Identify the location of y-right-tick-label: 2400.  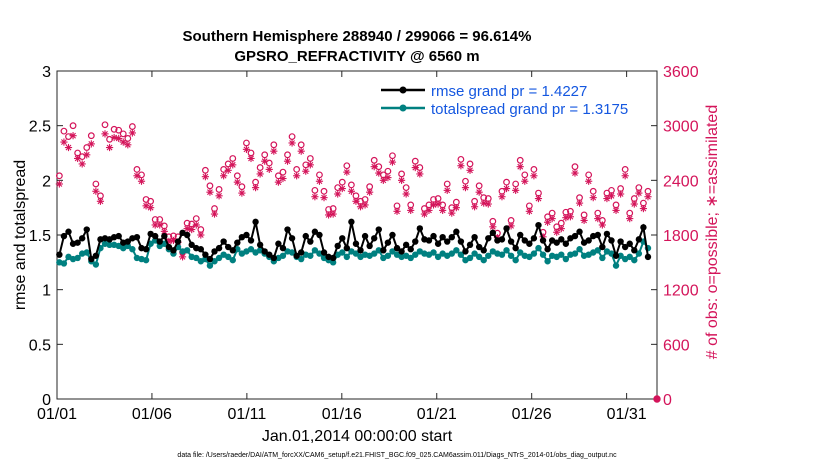
(681, 181).